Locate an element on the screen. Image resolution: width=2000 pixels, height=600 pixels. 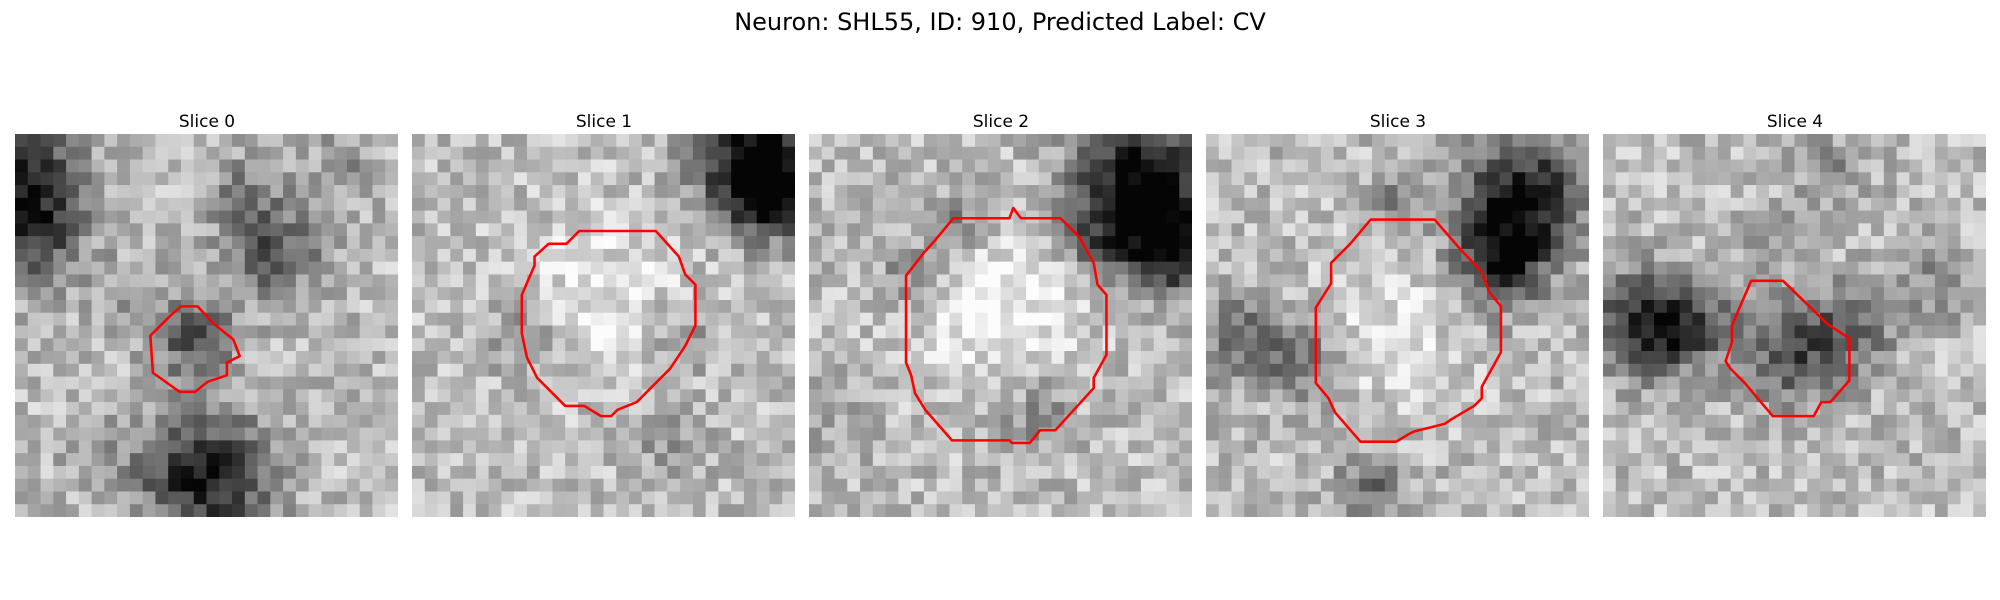
slice-0-contour is located at coordinates (195, 349).